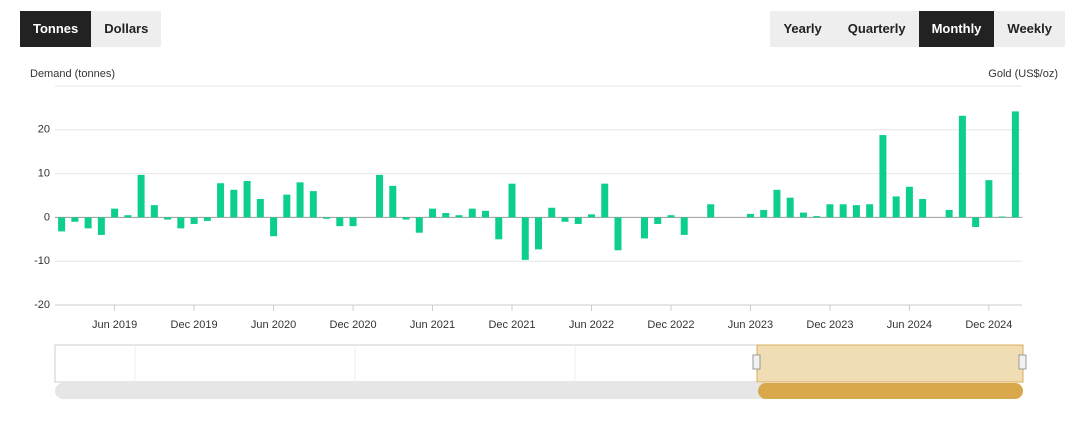  I want to click on x-tick-label: Jun 2021, so click(432, 325).